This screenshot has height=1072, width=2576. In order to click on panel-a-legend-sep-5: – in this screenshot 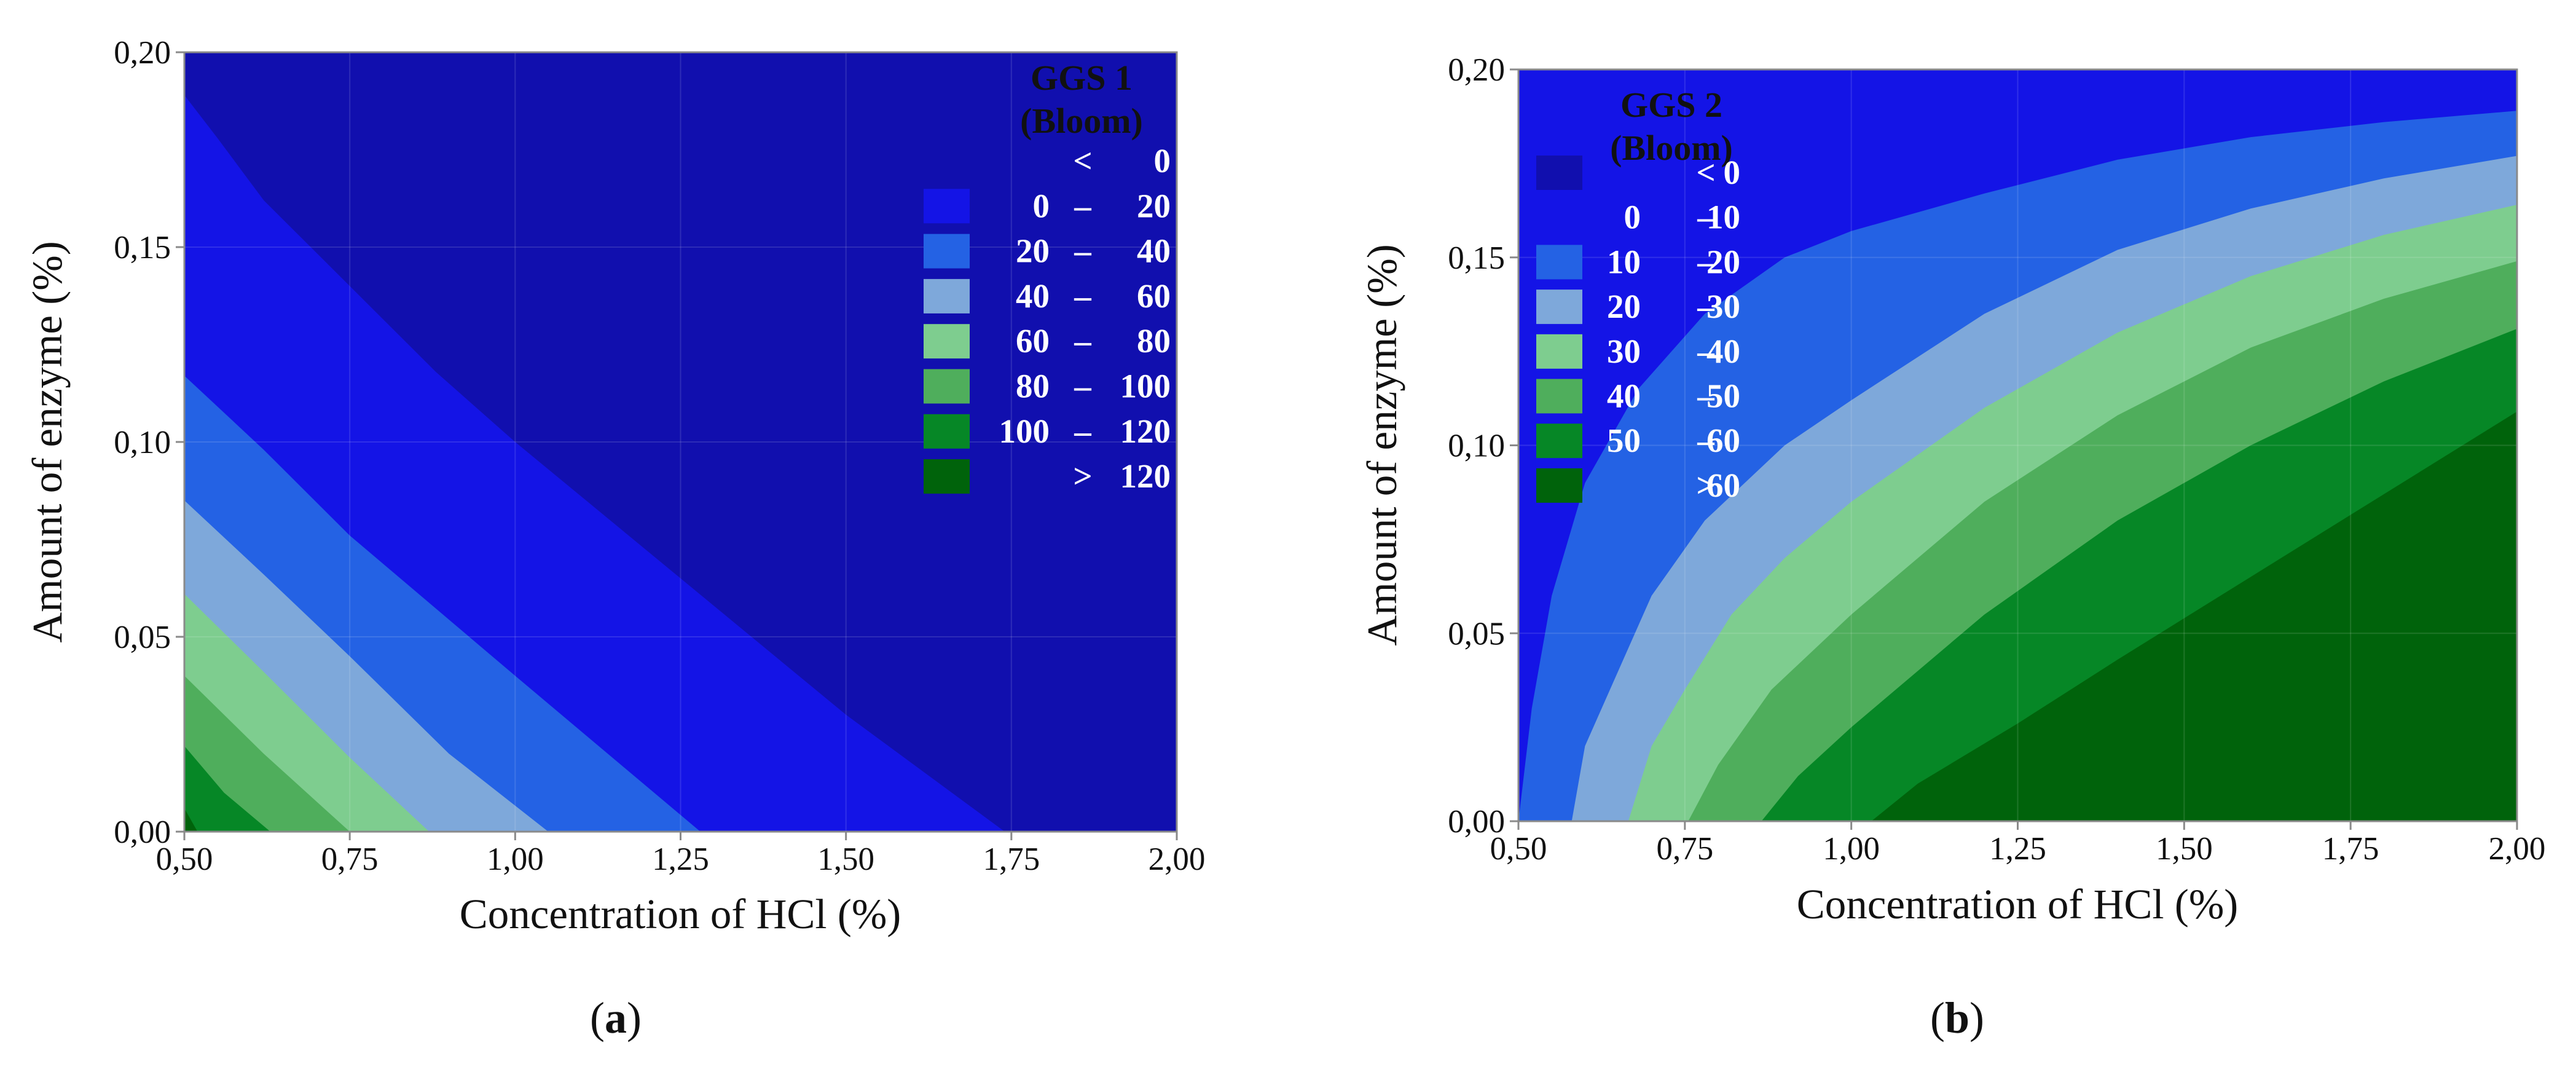, I will do `click(1082, 386)`.